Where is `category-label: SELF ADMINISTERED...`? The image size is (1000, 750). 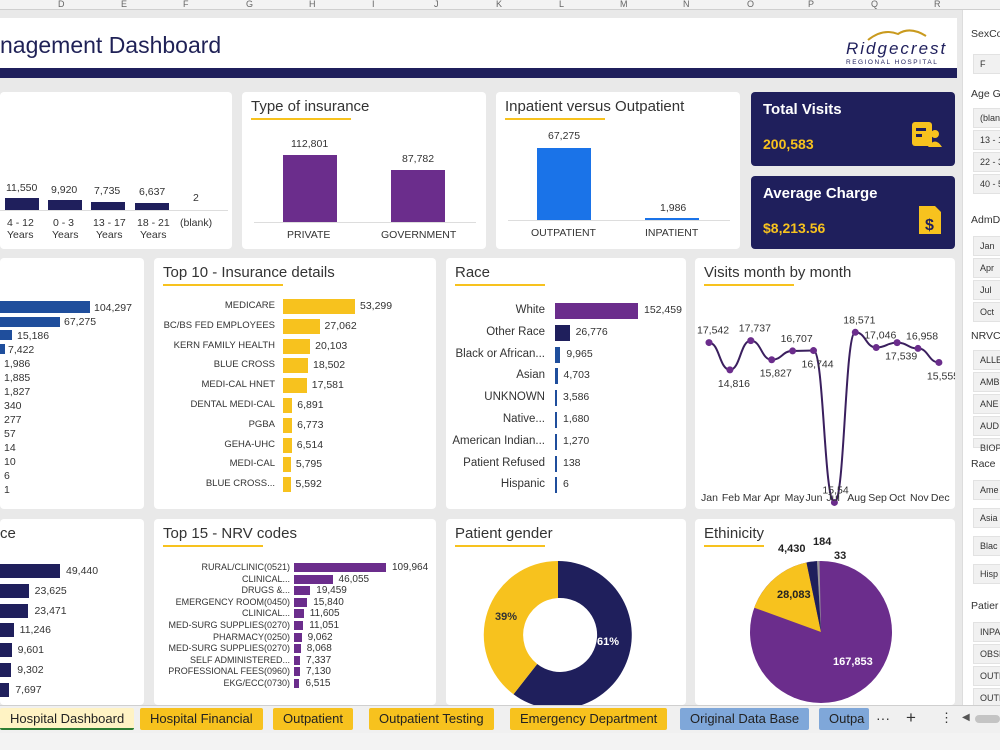
category-label: SELF ADMINISTERED... is located at coordinates (239, 659).